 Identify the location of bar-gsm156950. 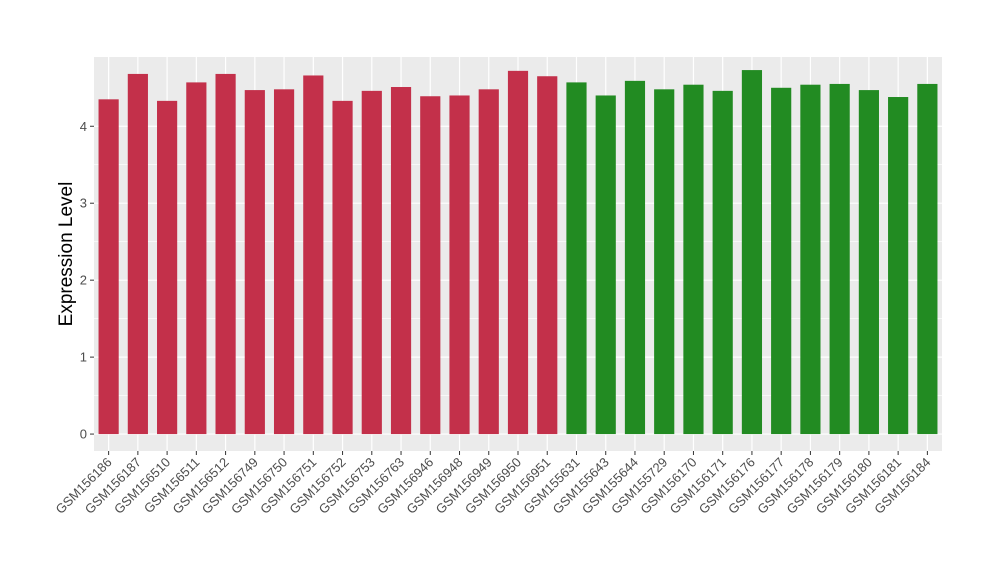
(518, 252).